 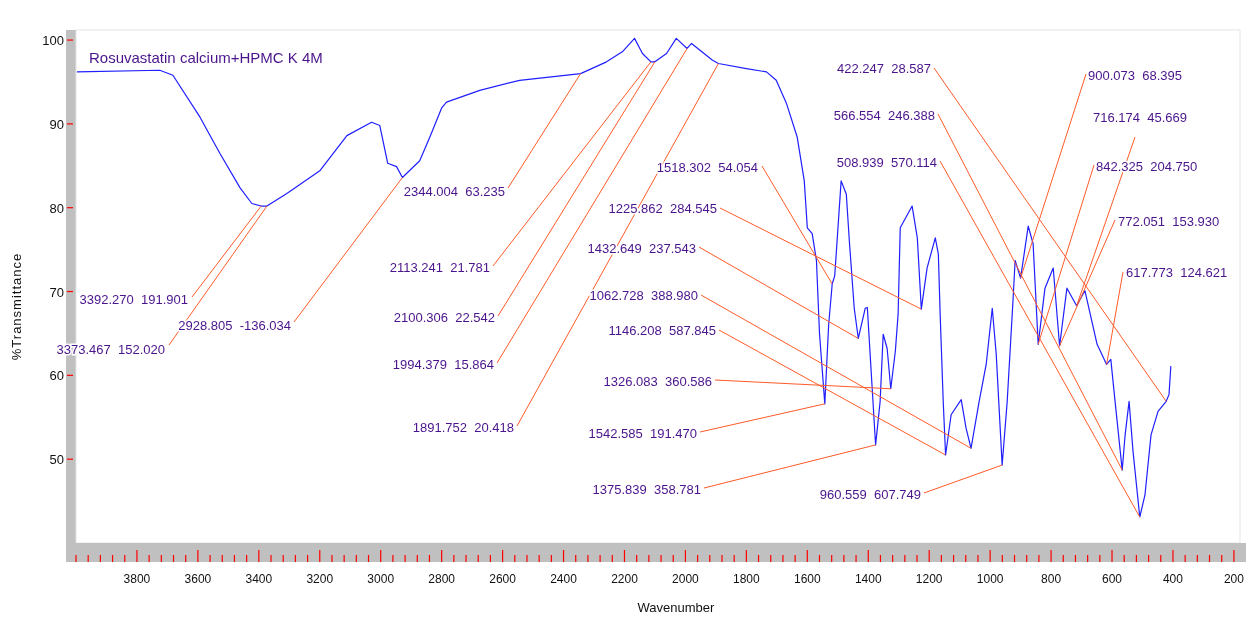 I want to click on x-tick-label: 400, so click(x=1173, y=579).